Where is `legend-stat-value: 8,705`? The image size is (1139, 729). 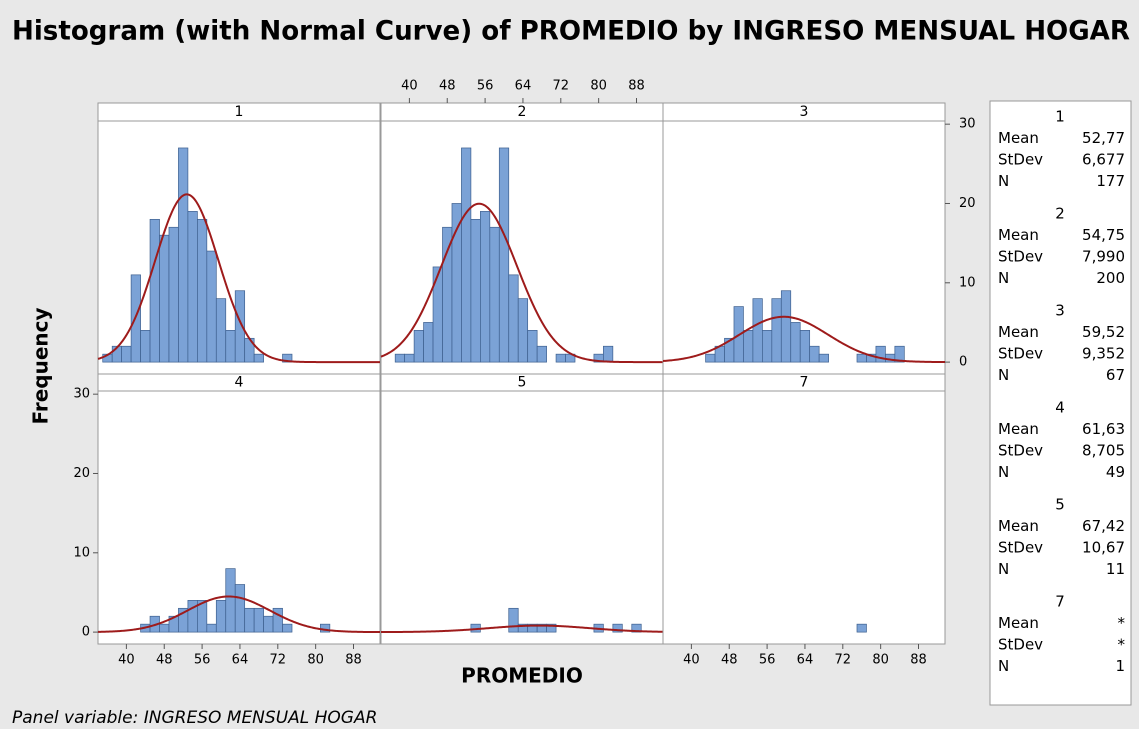
legend-stat-value: 8,705 is located at coordinates (1103, 451).